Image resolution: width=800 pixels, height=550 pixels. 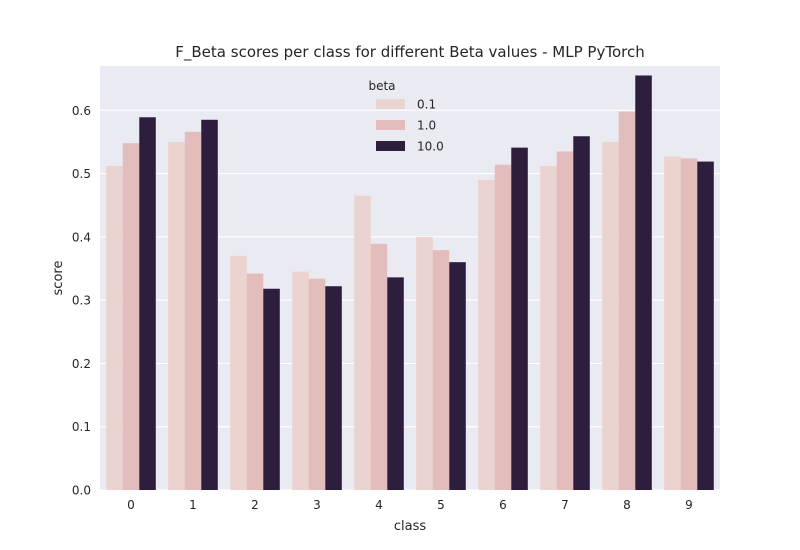 I want to click on x-tick-label: 1, so click(x=193, y=505).